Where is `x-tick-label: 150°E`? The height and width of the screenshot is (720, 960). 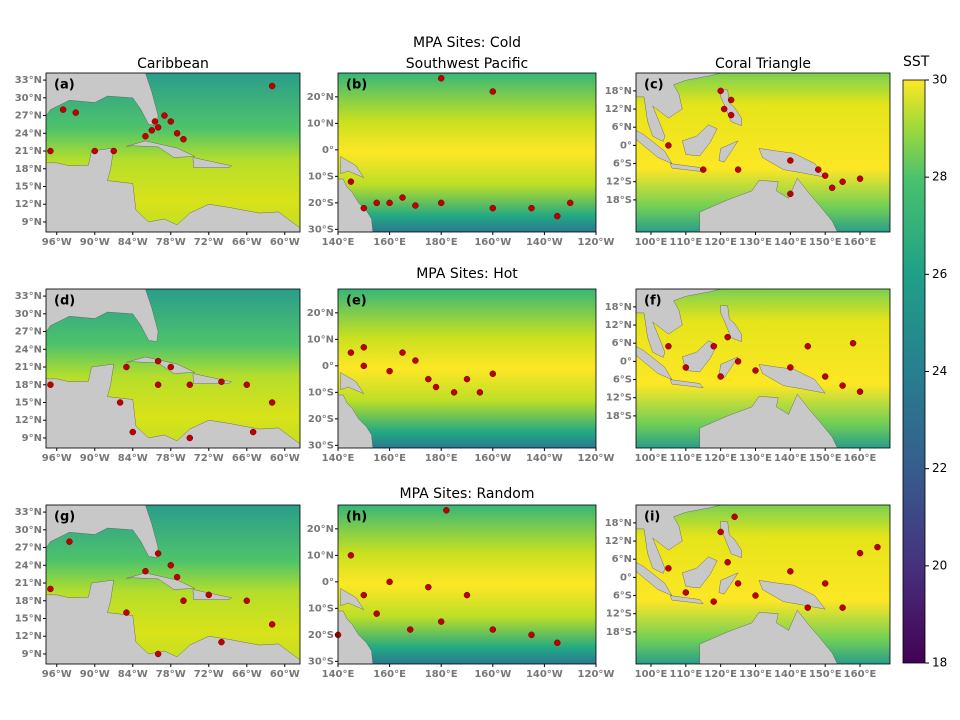
x-tick-label: 150°E is located at coordinates (825, 458).